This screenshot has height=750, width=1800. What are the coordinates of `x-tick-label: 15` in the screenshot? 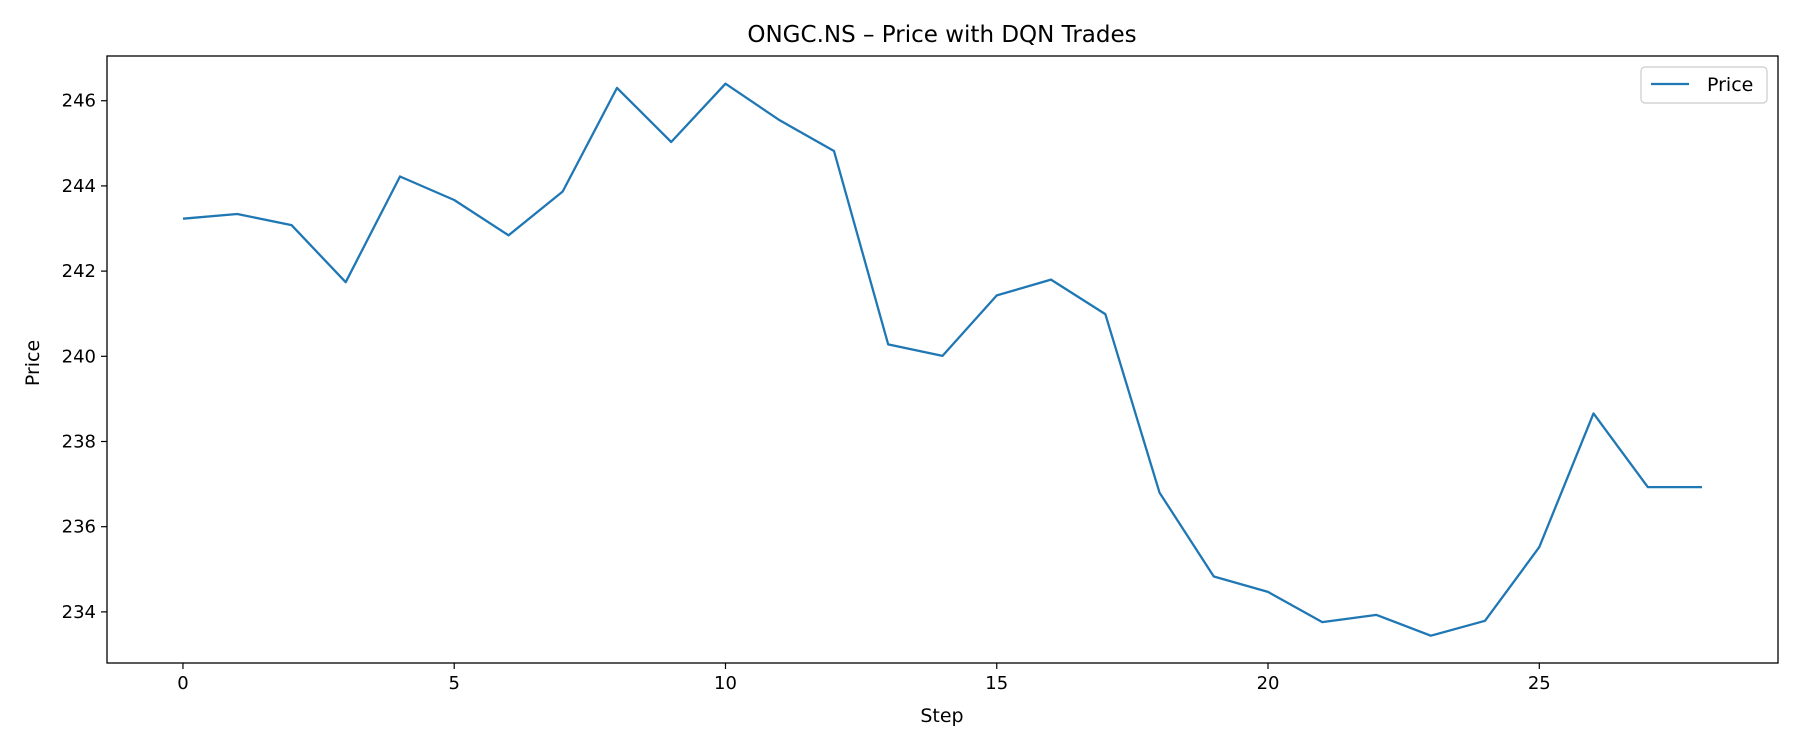 It's located at (996, 683).